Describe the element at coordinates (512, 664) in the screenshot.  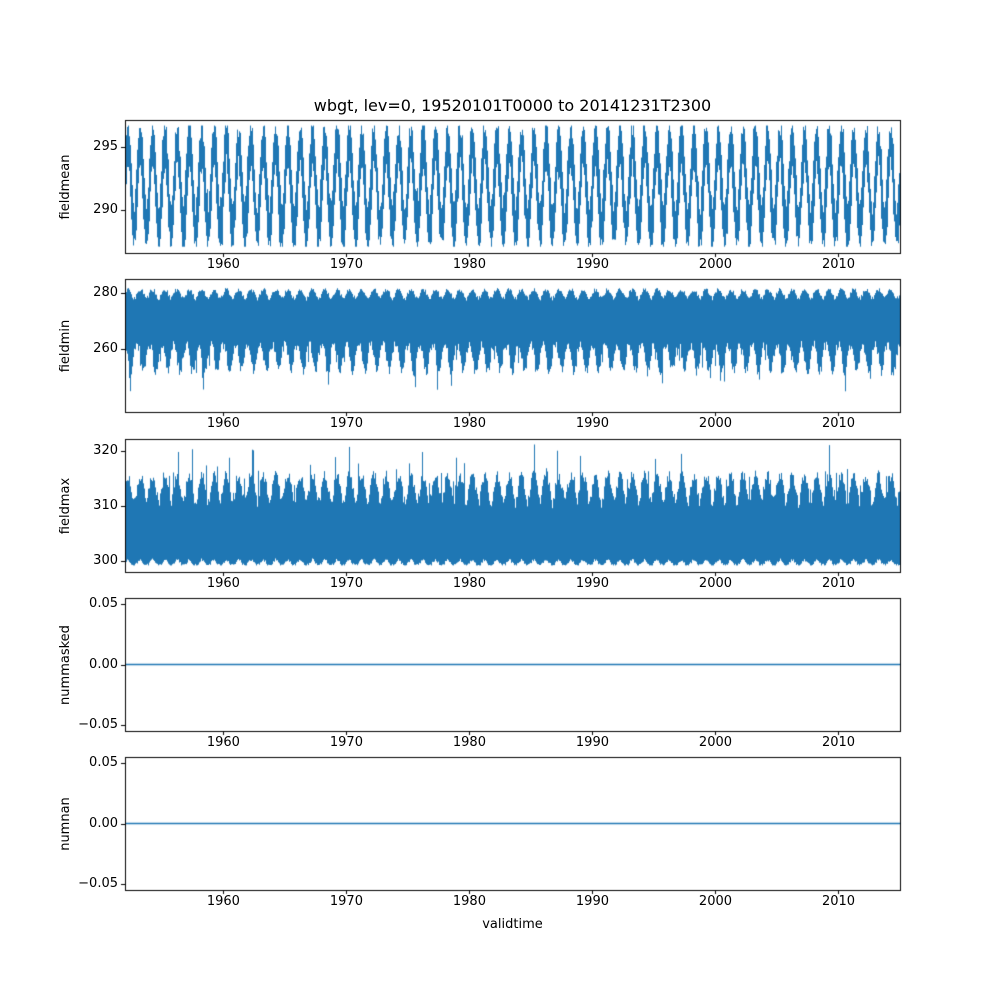
I see `subplot-nummasked` at that location.